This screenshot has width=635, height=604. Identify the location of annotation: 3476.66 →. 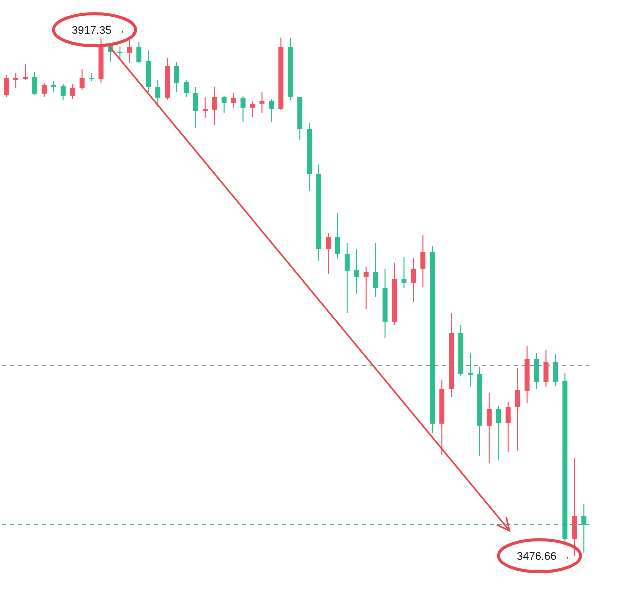
(543, 556).